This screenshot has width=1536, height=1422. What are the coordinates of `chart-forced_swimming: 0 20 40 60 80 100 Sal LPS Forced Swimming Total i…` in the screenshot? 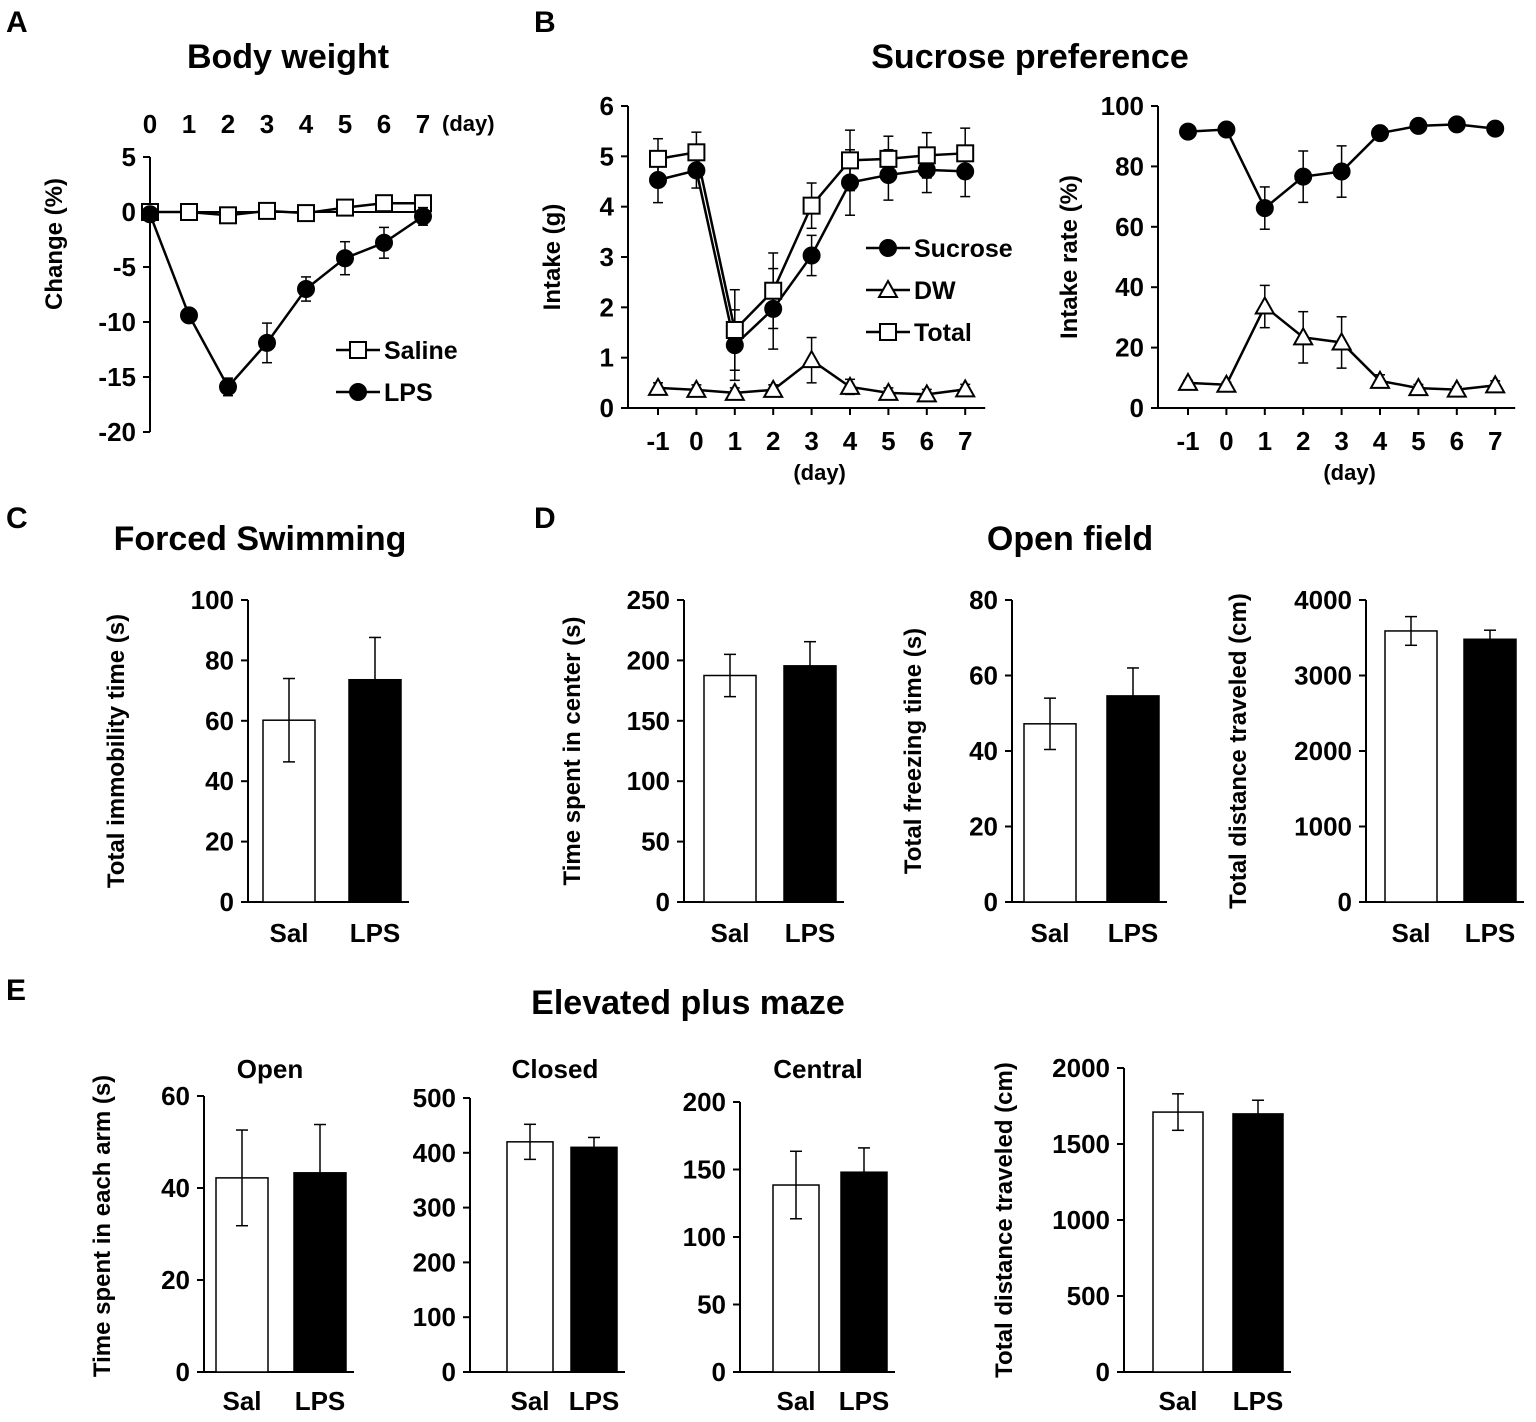 It's located at (256, 734).